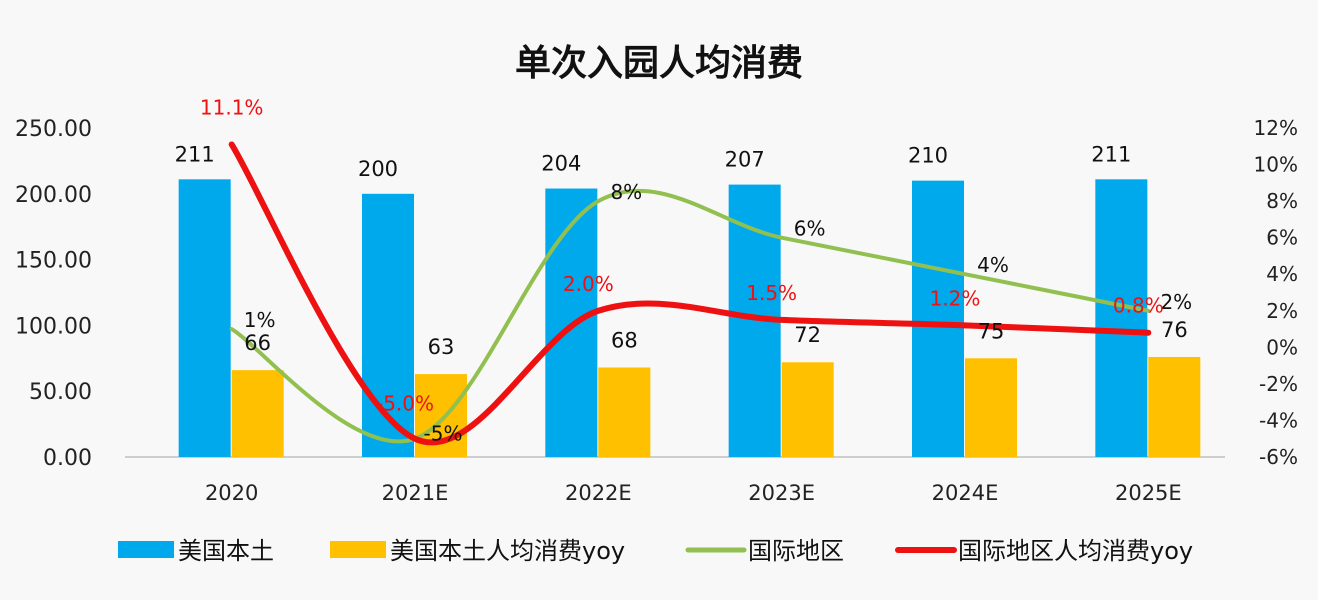  I want to click on bar-data-label: 207, so click(745, 160).